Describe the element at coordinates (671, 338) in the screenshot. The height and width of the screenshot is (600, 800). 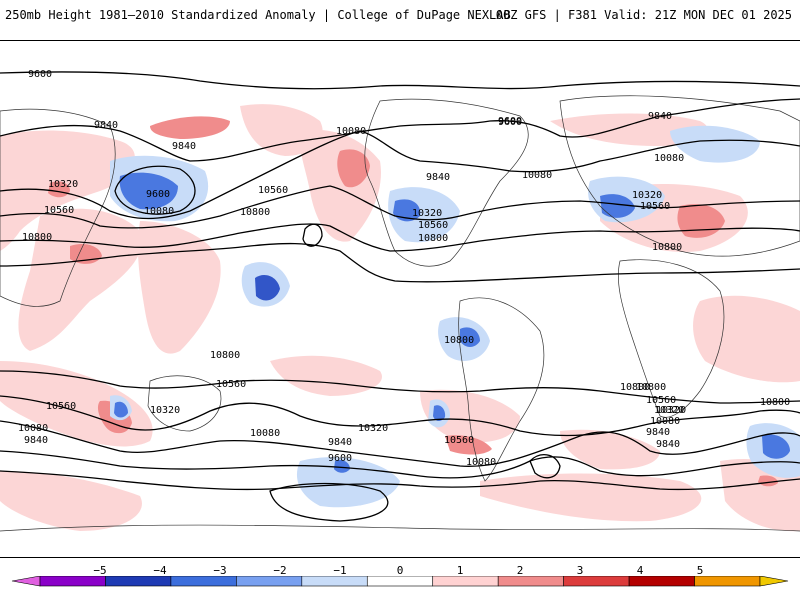
I see `coastline-africa` at that location.